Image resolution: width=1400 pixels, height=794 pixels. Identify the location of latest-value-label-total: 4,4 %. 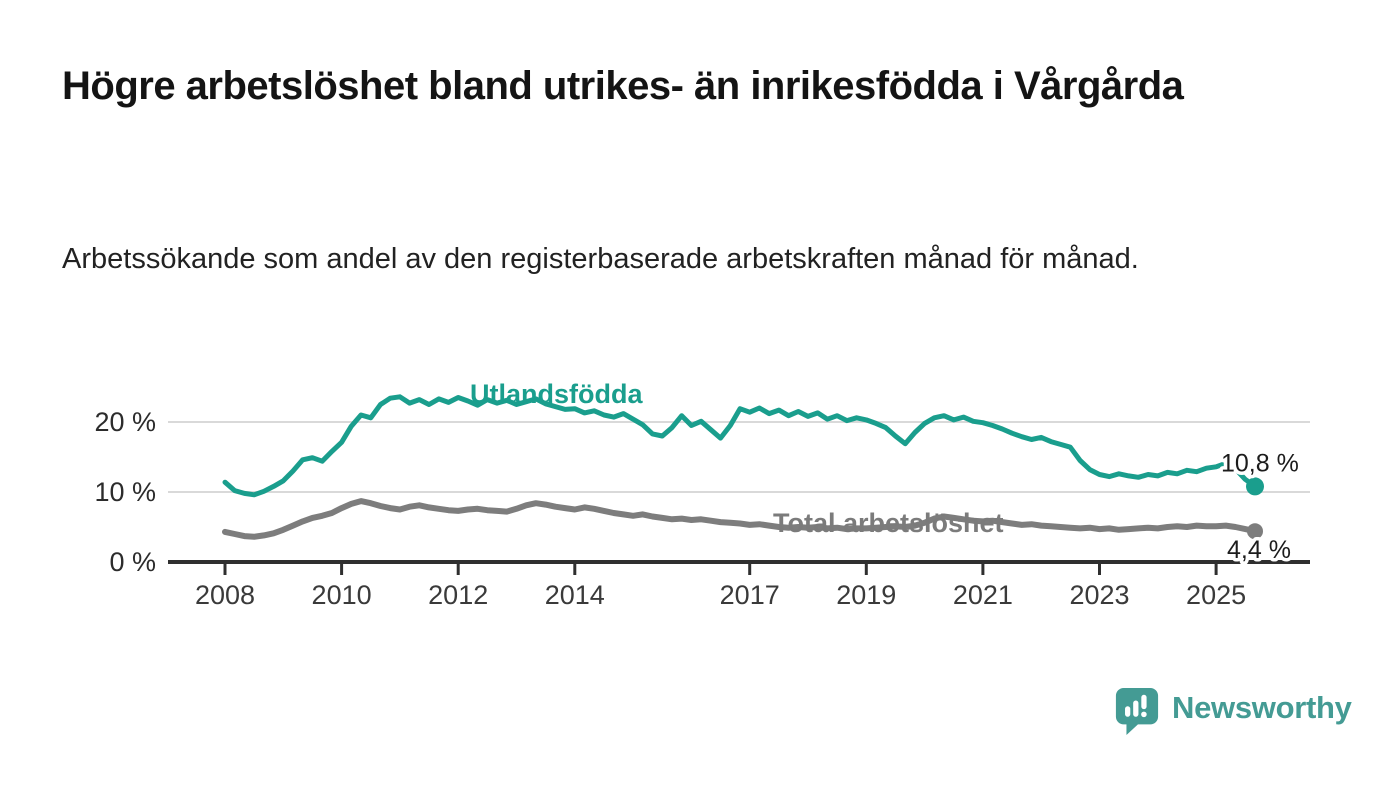
(1259, 550).